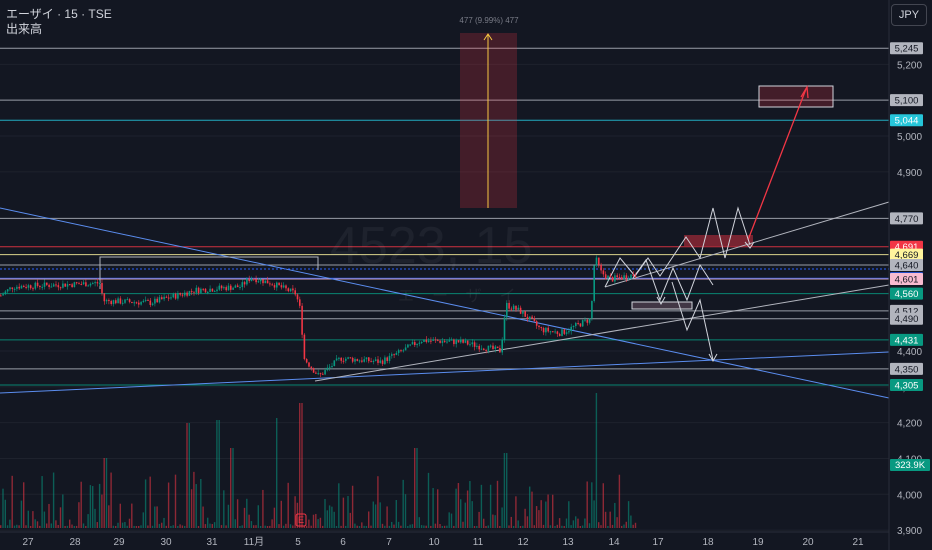 This screenshot has width=932, height=550. I want to click on time-tick-label: 6, so click(343, 542).